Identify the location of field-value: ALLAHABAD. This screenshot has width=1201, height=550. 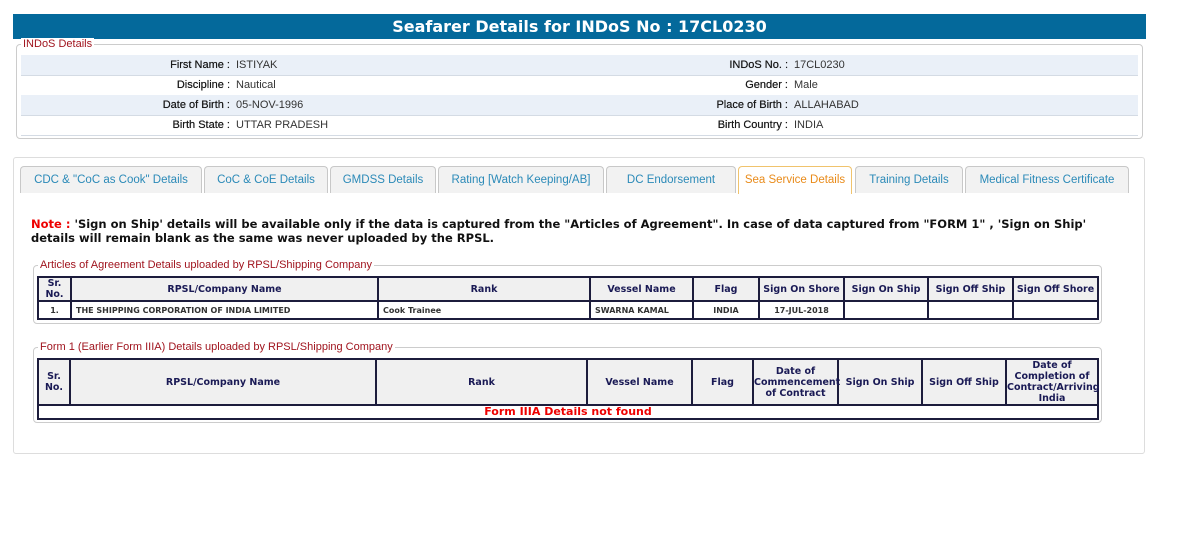
(826, 105).